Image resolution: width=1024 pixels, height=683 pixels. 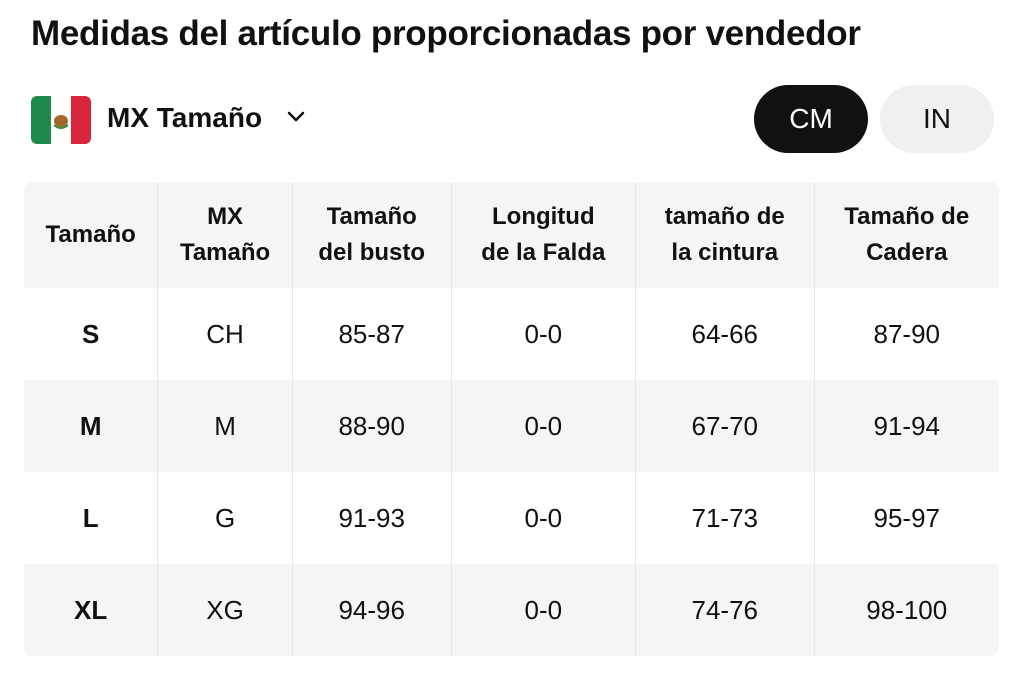 What do you see at coordinates (724, 610) in the screenshot?
I see `table-cell: 74-76` at bounding box center [724, 610].